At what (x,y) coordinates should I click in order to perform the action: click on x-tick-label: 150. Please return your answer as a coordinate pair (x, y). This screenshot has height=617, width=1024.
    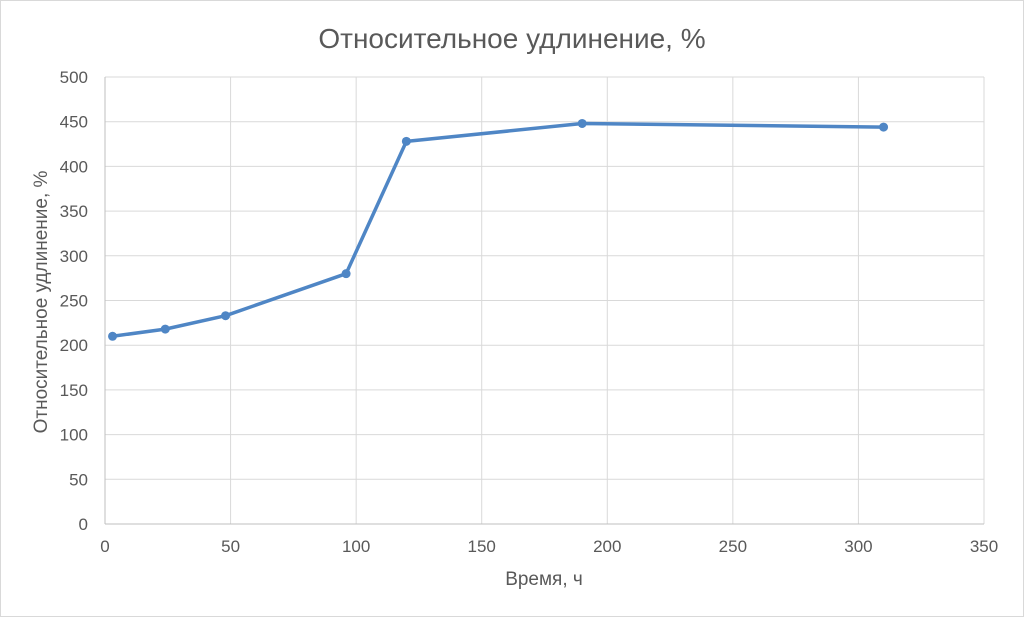
    Looking at the image, I should click on (482, 546).